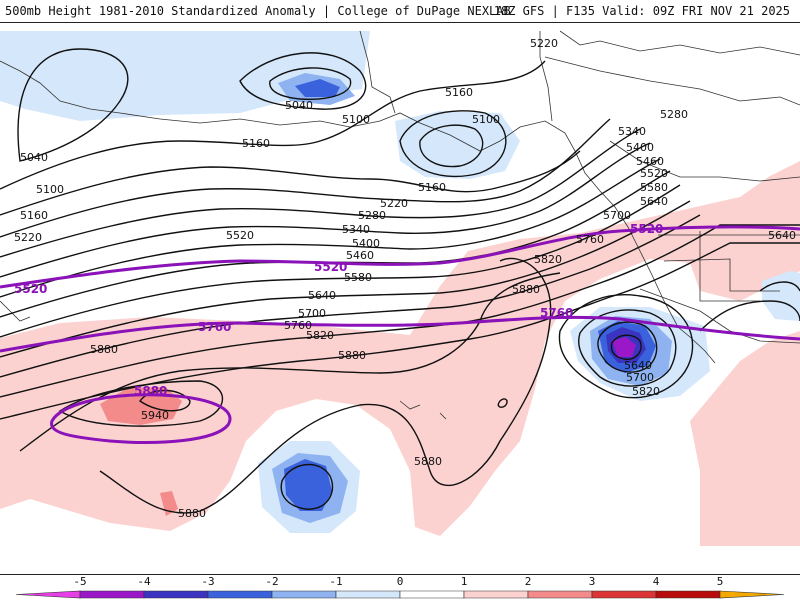  What do you see at coordinates (656, 581) in the screenshot?
I see `colorbar-tick-label: 4` at bounding box center [656, 581].